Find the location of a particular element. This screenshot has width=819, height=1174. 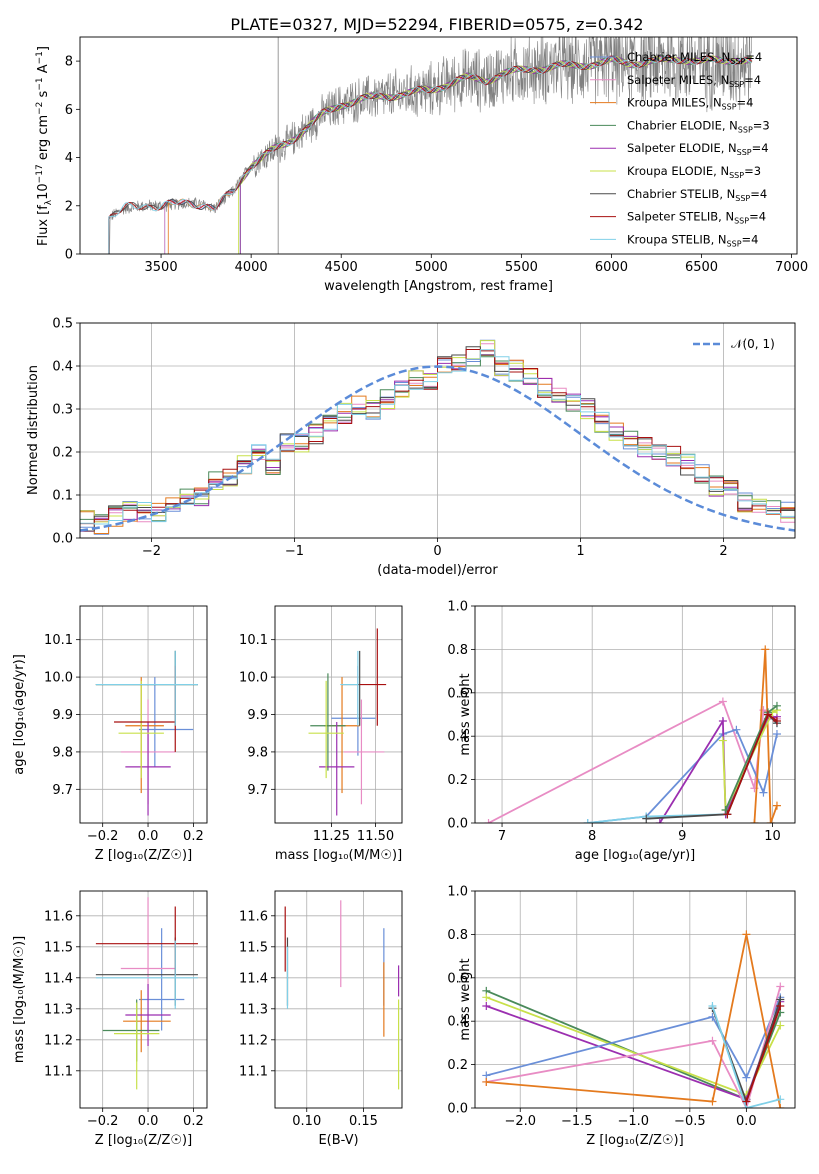

x-tick-label: 5000 is located at coordinates (431, 267).